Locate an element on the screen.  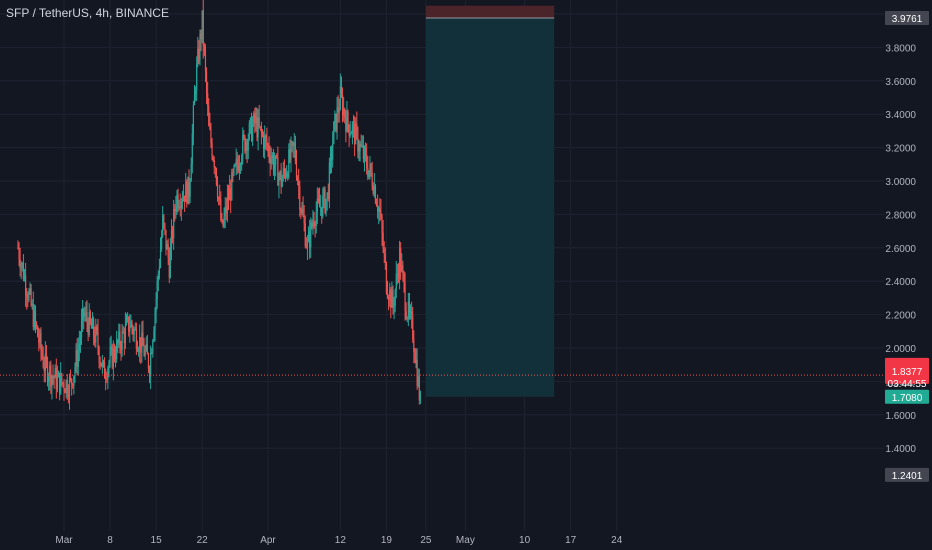
price-tick-label: 2.6000 is located at coordinates (900, 249).